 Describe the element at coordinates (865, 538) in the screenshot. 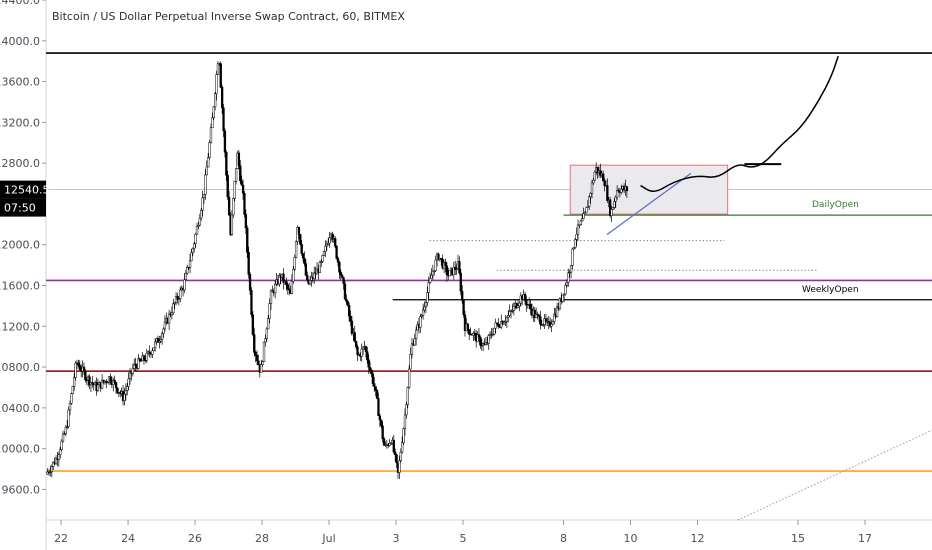

I see `x-tick-label: 17` at that location.